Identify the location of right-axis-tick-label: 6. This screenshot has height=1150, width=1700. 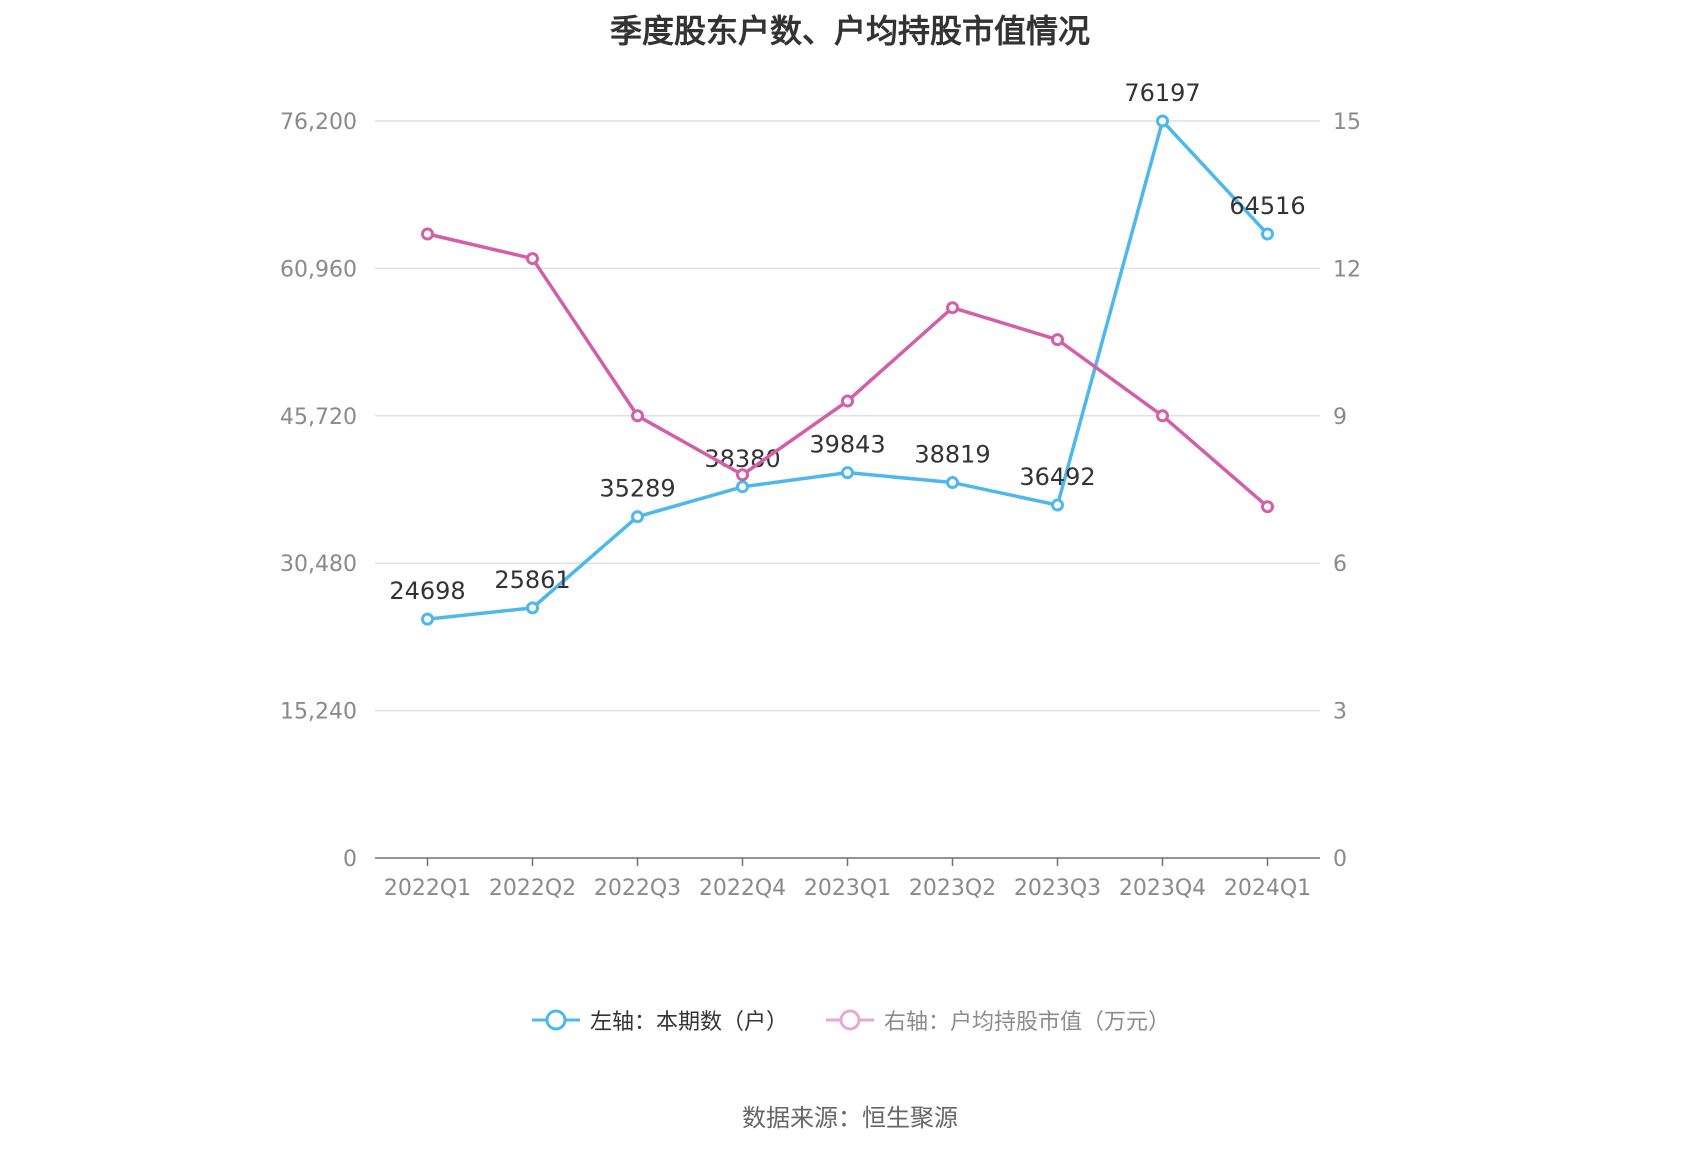
(1340, 564).